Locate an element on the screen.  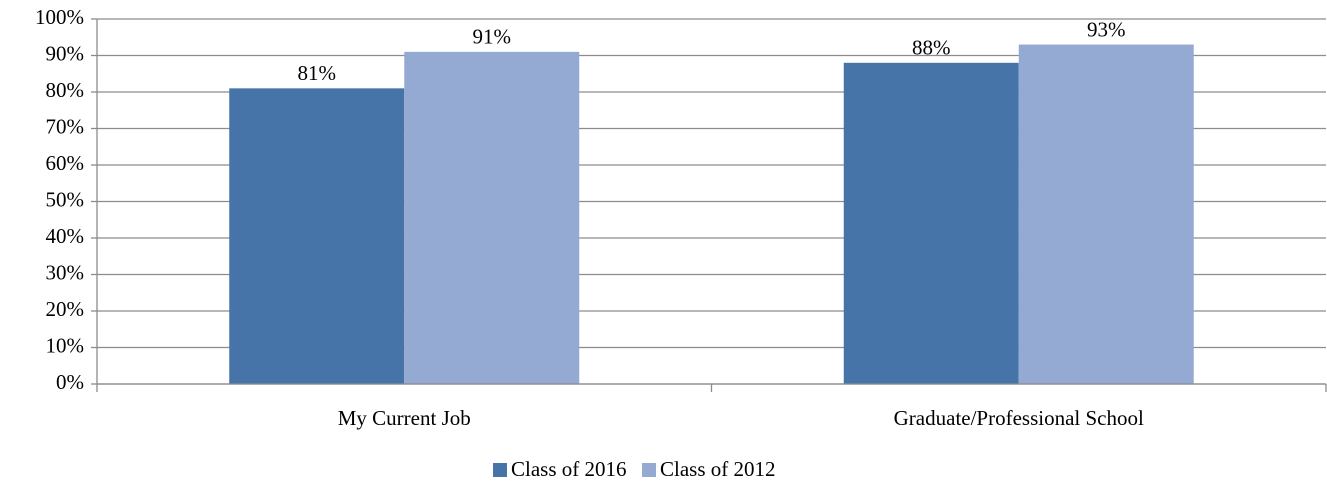
y-tick-label: 50% is located at coordinates (65, 199).